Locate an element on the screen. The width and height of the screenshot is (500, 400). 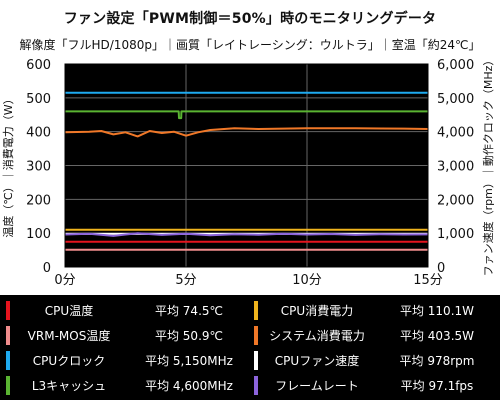
legend-value: 平均 110.1W is located at coordinates (437, 311).